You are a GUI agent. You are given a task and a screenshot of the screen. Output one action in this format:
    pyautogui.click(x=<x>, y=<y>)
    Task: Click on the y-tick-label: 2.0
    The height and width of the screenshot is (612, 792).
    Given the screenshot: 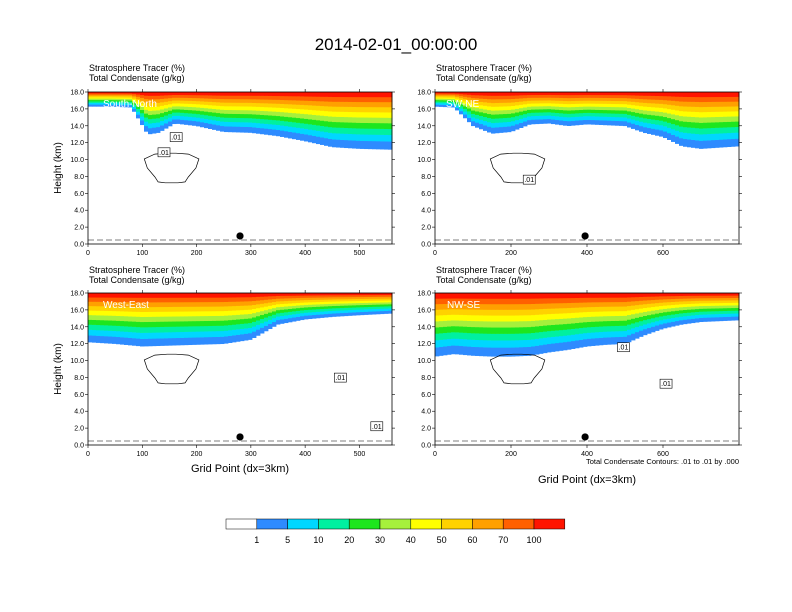 What is the action you would take?
    pyautogui.click(x=426, y=429)
    